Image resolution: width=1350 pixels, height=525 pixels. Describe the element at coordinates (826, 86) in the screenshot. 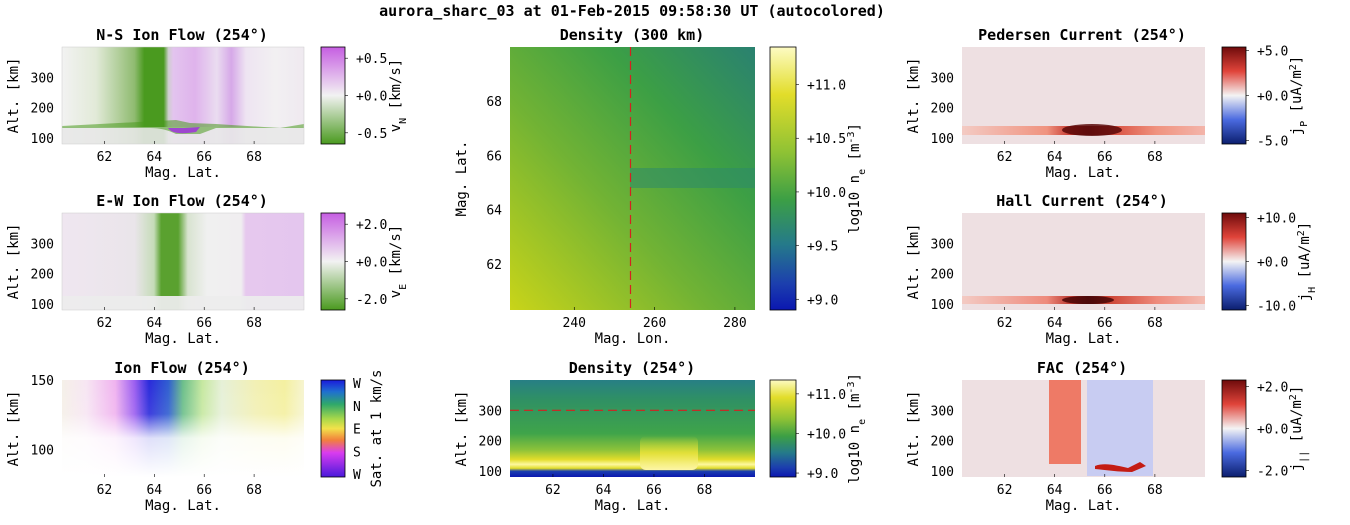

I see `density_map-cbar-tick-label: +11.0` at that location.